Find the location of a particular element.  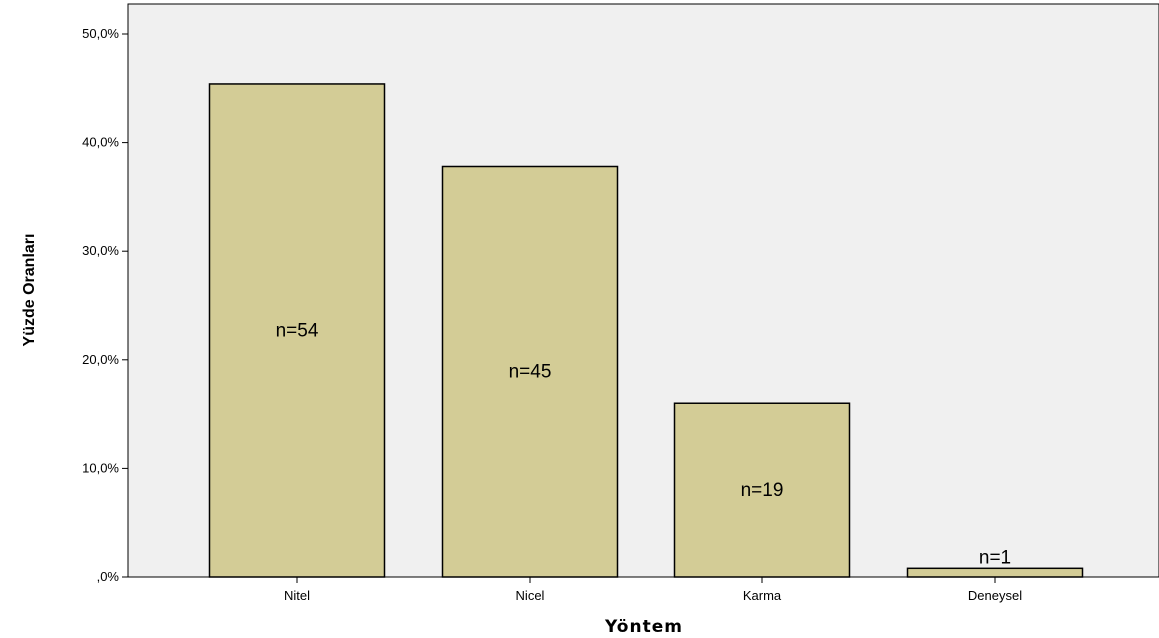

y-tick-label: 50,0% is located at coordinates (100, 33).